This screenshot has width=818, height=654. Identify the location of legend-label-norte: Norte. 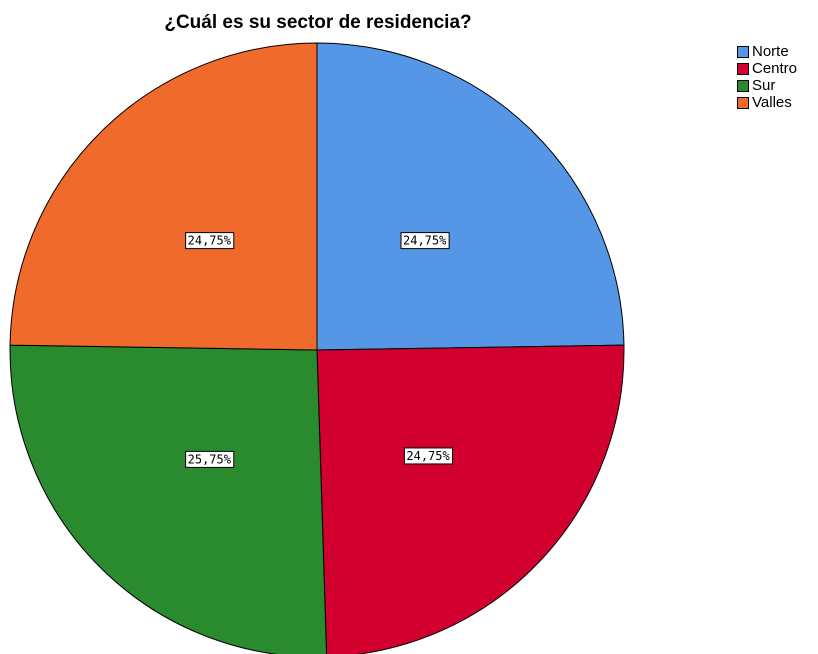
(770, 51).